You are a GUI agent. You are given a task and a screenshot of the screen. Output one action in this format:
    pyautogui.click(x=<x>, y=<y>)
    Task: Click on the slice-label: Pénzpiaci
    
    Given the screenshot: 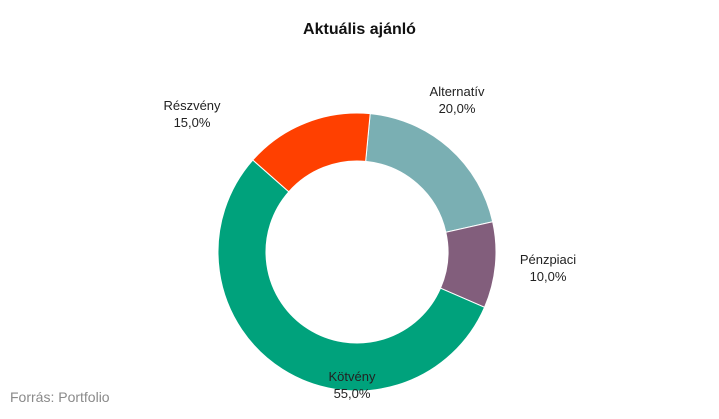 What is the action you would take?
    pyautogui.click(x=548, y=259)
    